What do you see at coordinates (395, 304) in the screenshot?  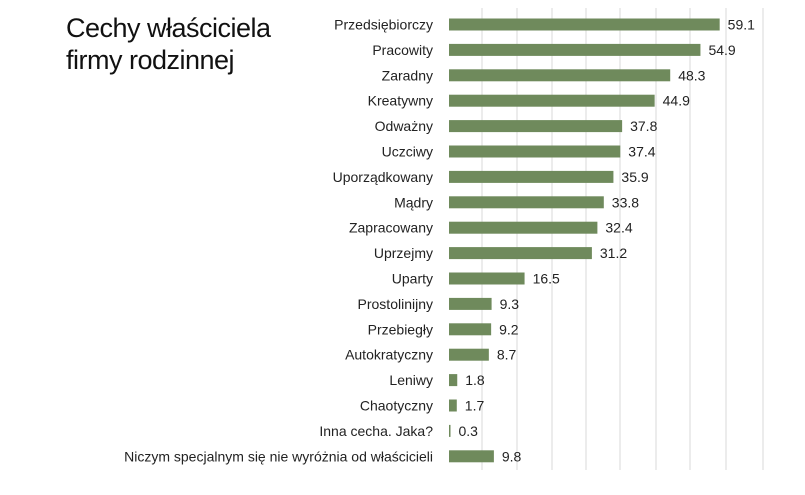 I see `category-label: Prostolinijny` at bounding box center [395, 304].